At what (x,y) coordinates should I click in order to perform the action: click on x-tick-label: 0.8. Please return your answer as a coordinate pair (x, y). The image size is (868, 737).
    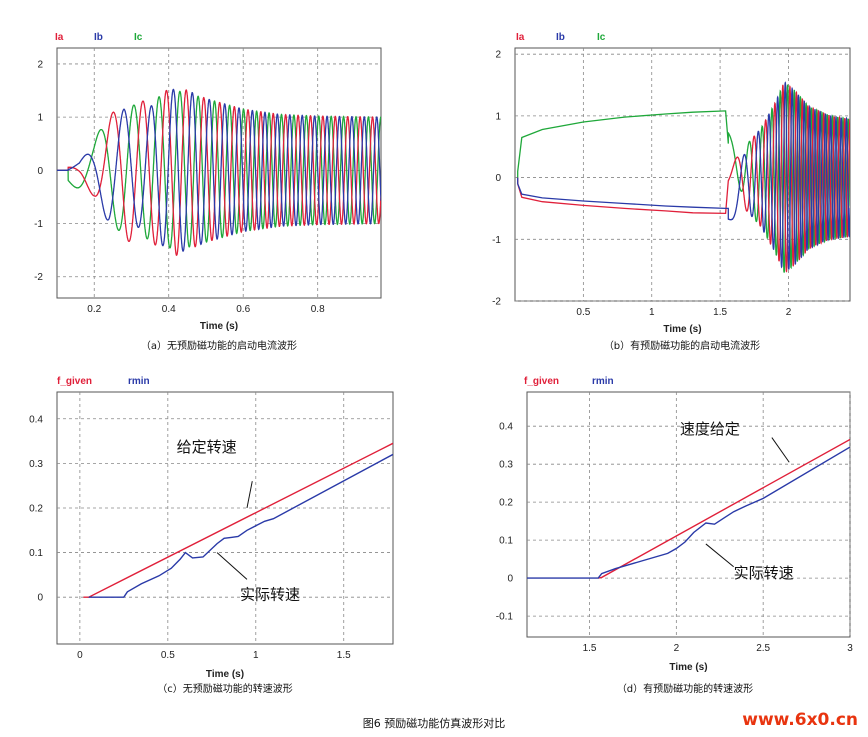
    Looking at the image, I should click on (318, 309).